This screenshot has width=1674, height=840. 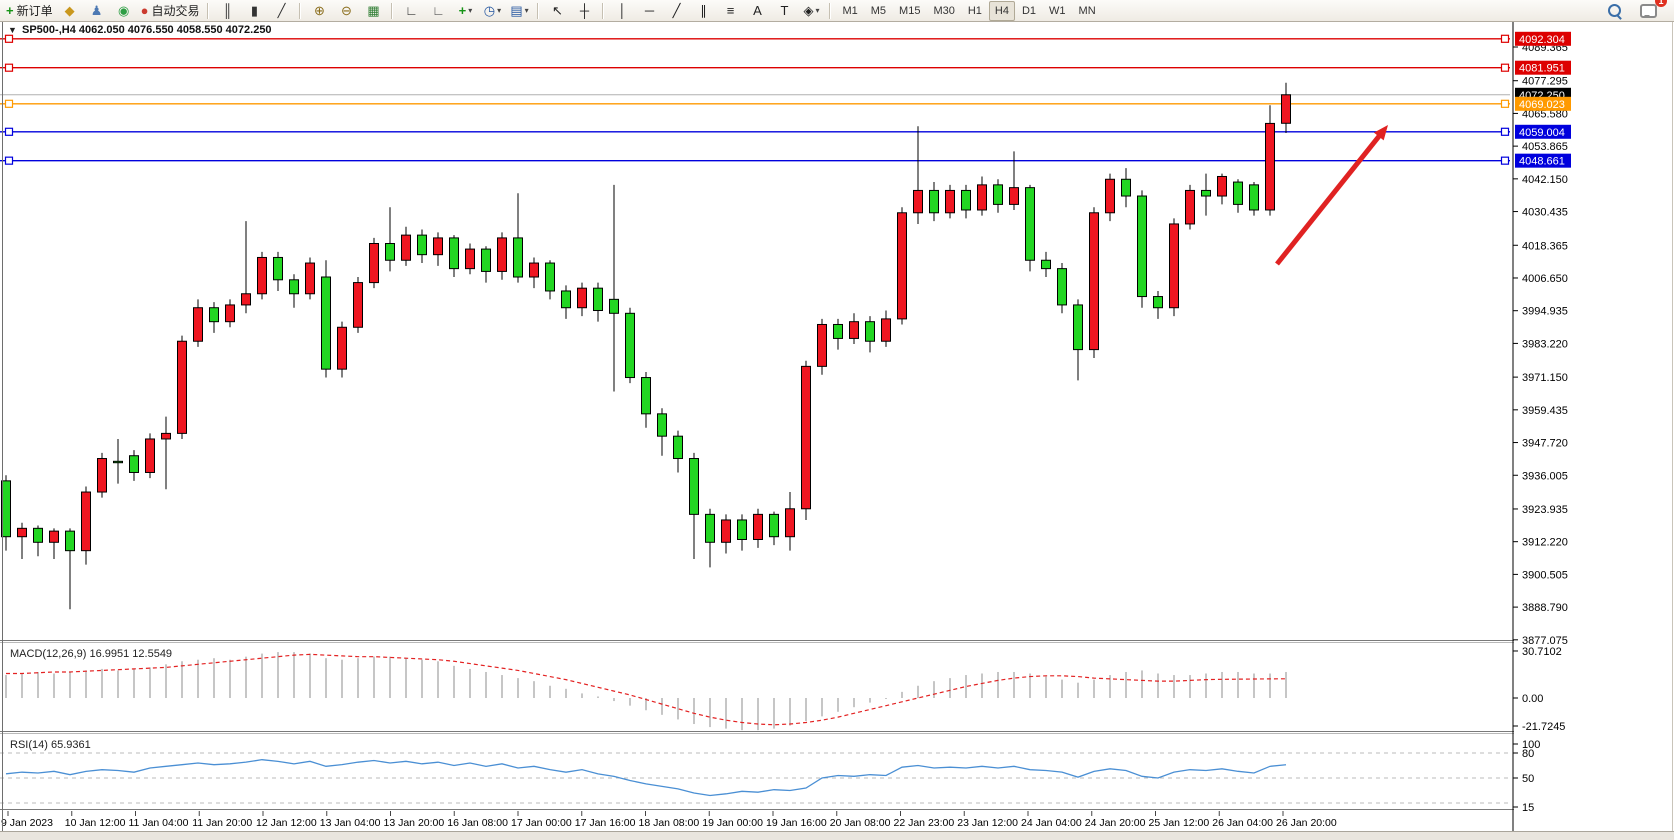 What do you see at coordinates (1545, 575) in the screenshot?
I see `price-tick-label: 3900.505` at bounding box center [1545, 575].